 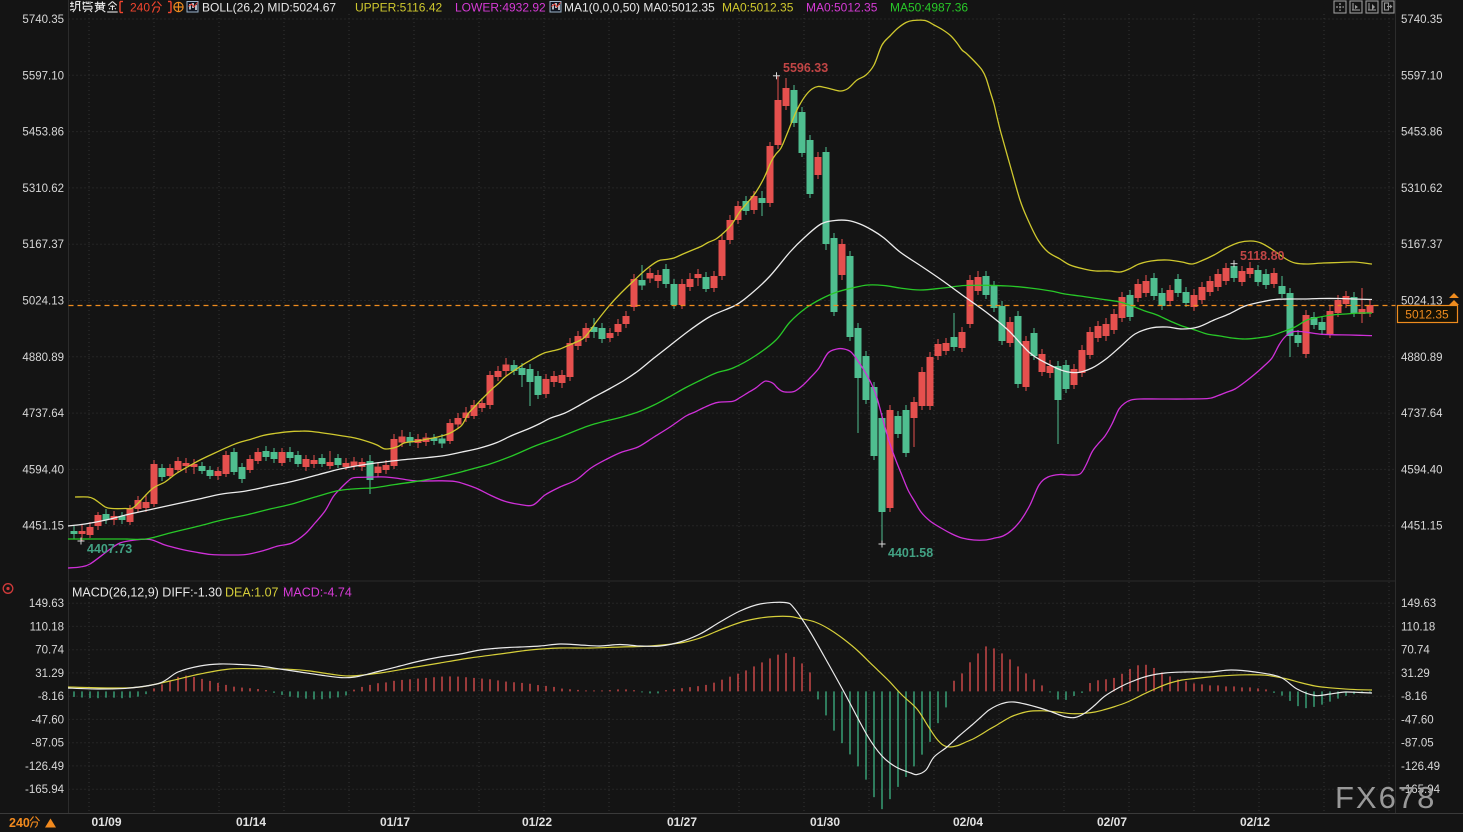 I want to click on svg-text: 02/04, so click(x=968, y=822).